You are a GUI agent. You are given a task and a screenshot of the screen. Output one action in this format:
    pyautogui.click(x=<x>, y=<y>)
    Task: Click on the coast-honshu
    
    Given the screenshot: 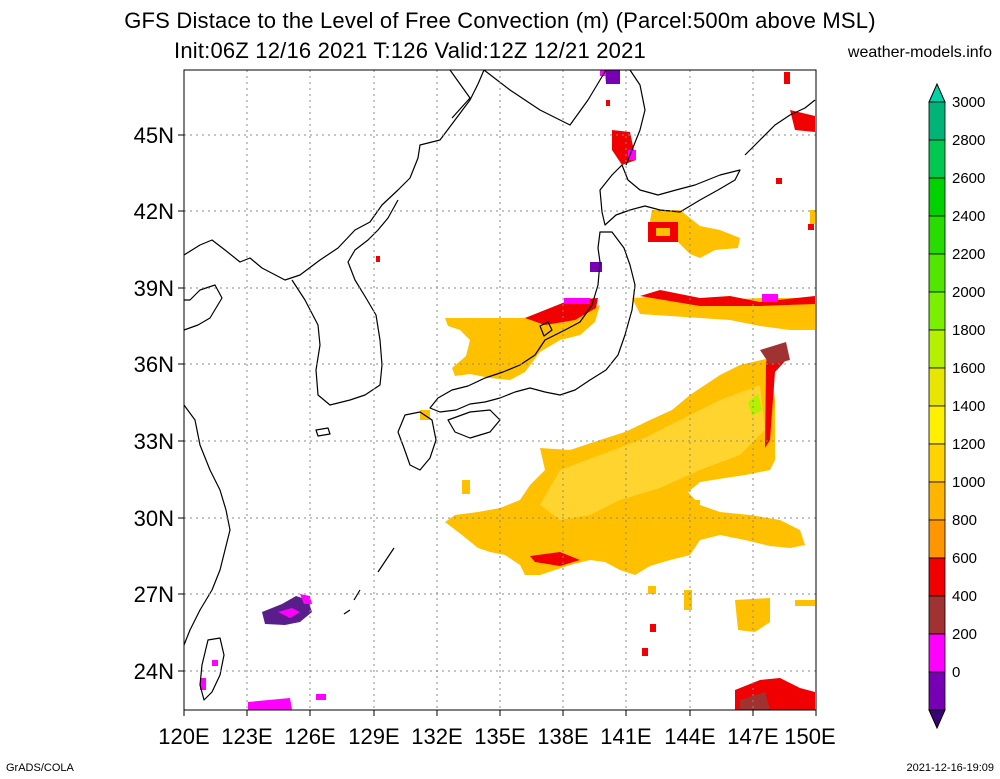 What is the action you would take?
    pyautogui.click(x=532, y=322)
    